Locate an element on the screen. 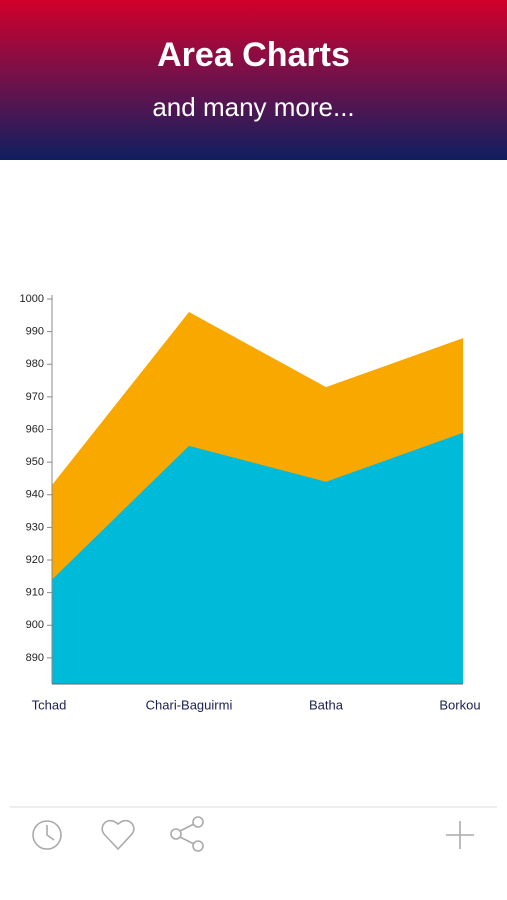 This screenshot has width=507, height=900. y-tick-label: 970 is located at coordinates (35, 397).